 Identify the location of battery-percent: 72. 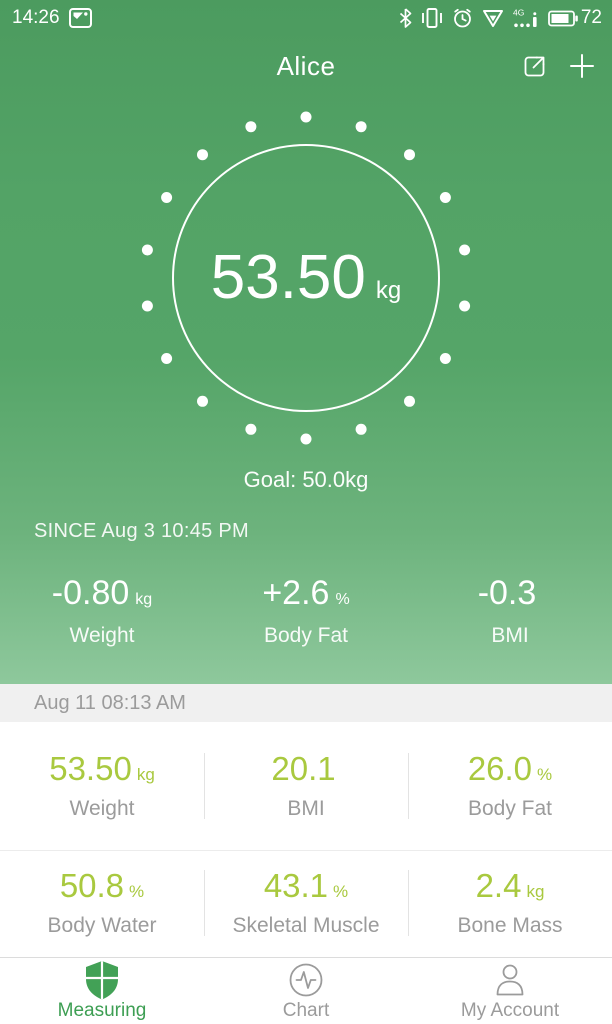
(591, 17).